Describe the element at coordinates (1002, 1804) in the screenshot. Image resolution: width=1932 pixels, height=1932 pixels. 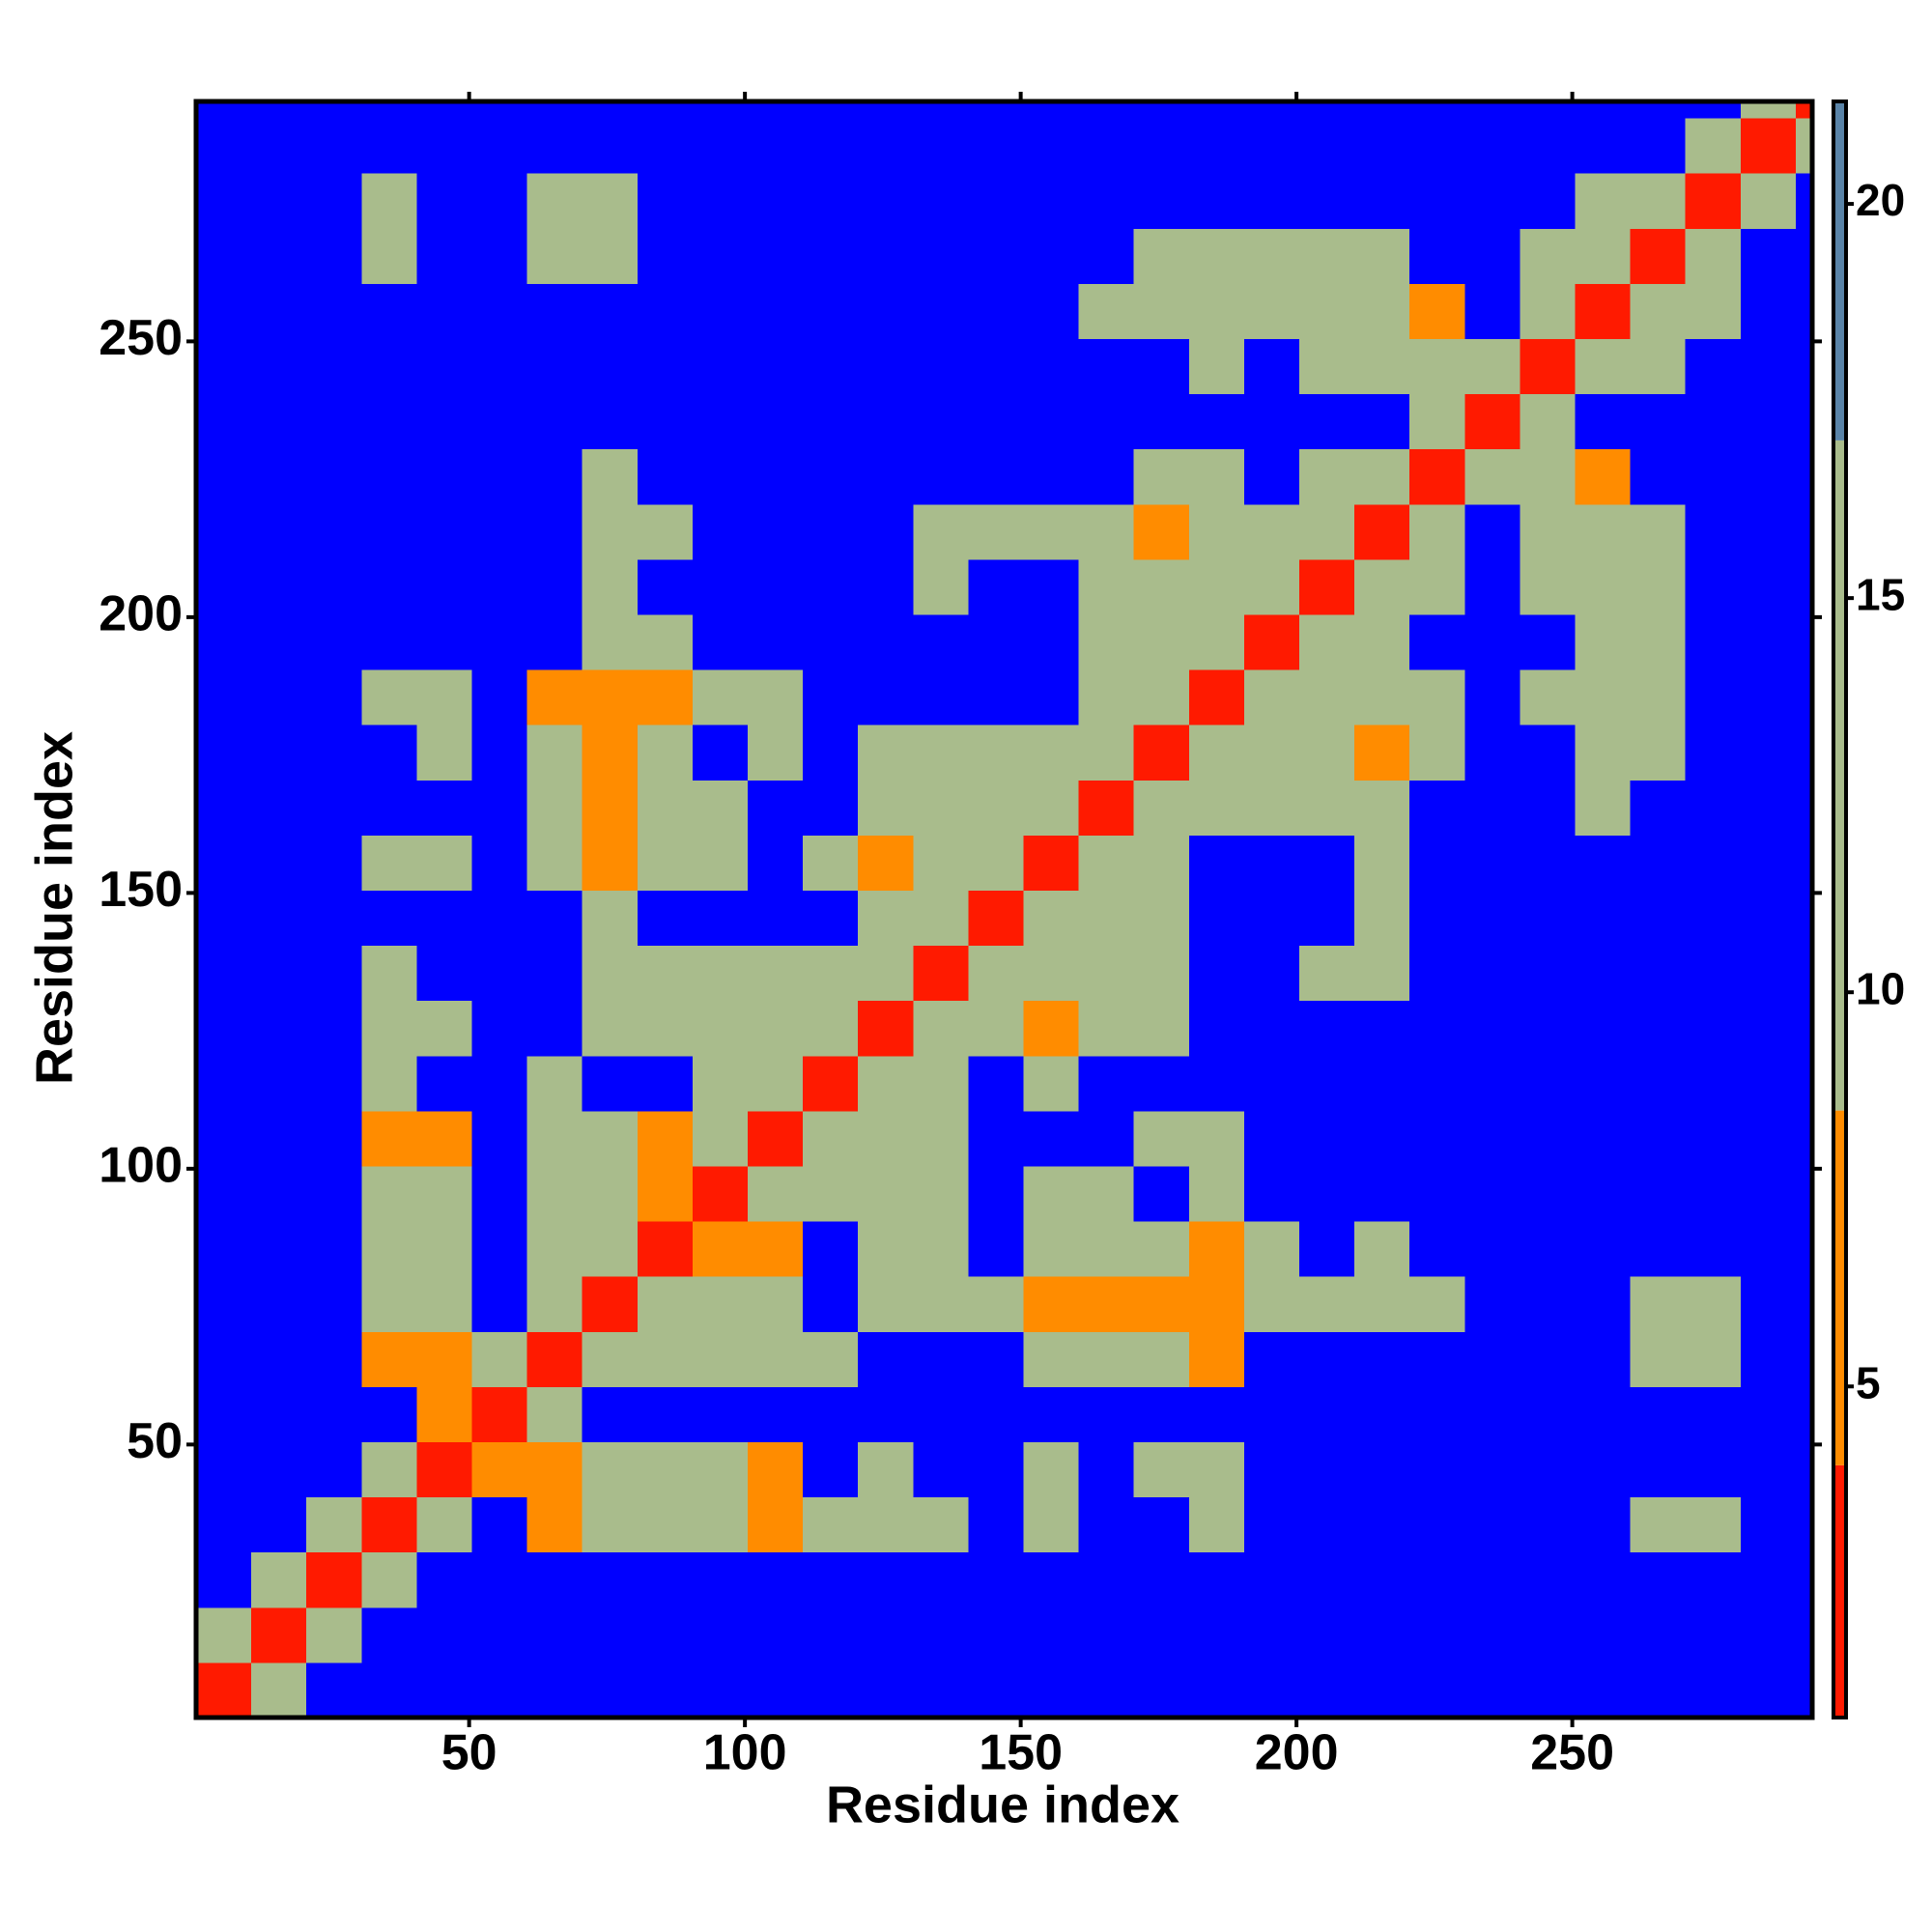
I see `x-axis-title: Residue index` at that location.